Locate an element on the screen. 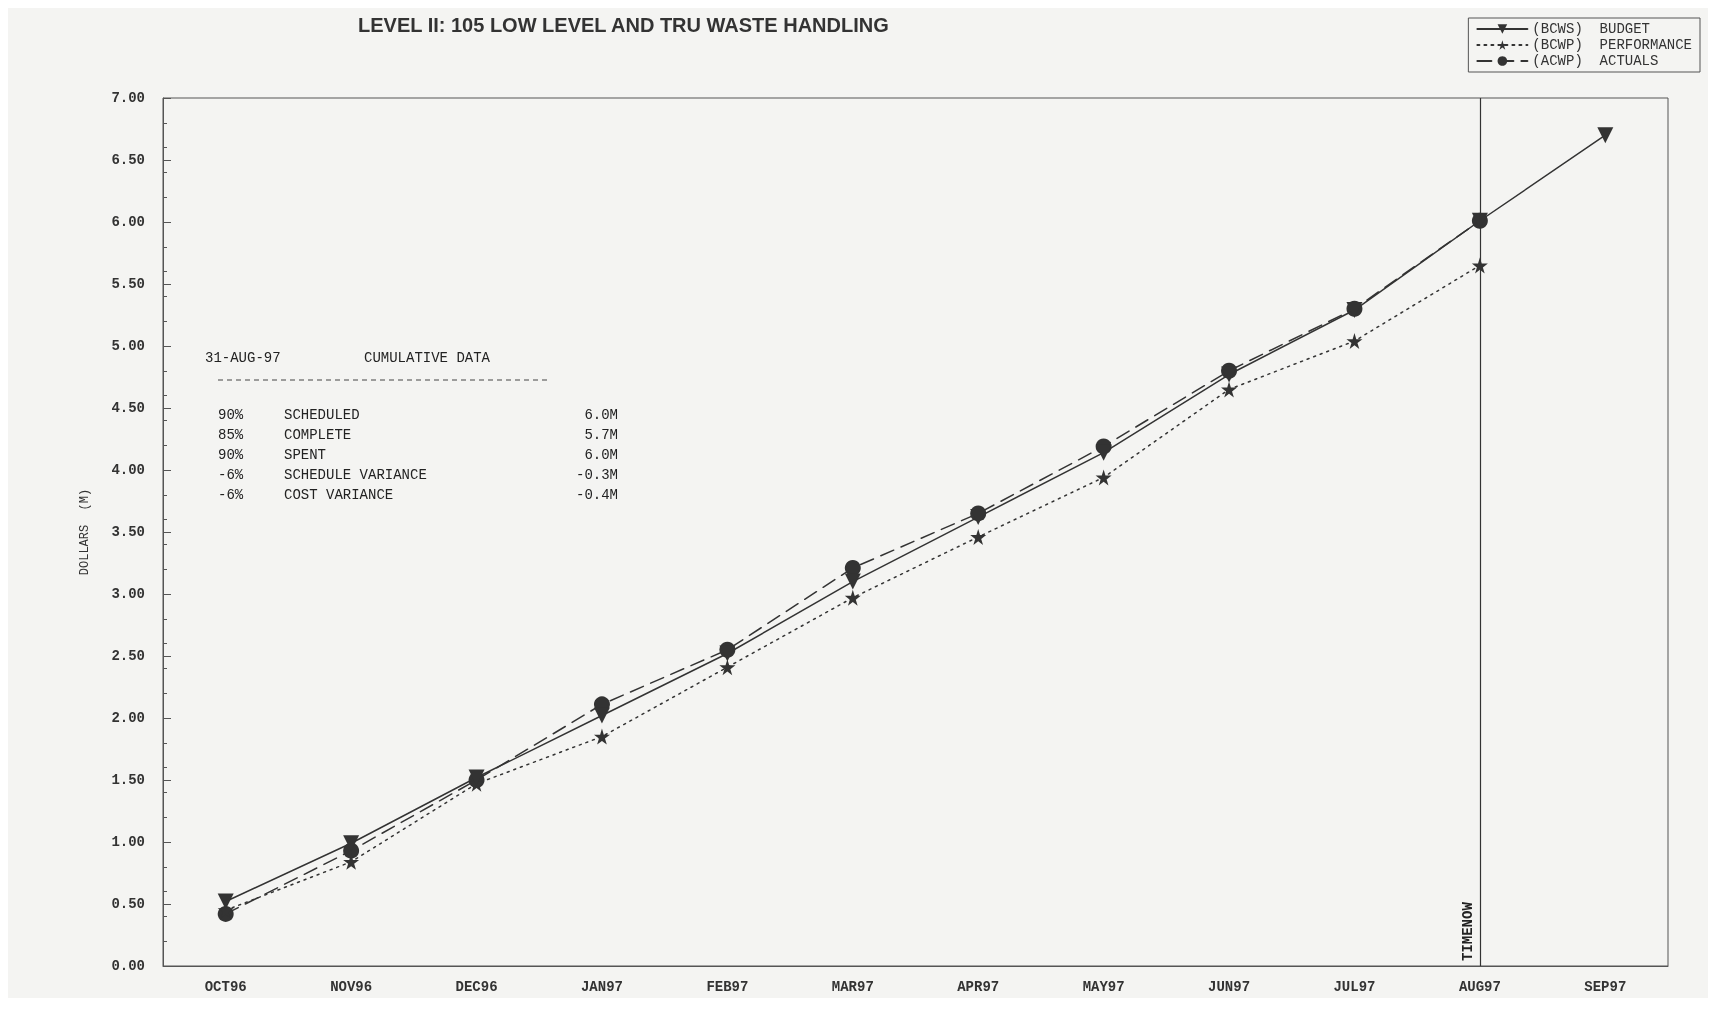 This screenshot has height=1009, width=1719. y-tick-label: 5.00 is located at coordinates (128, 346).